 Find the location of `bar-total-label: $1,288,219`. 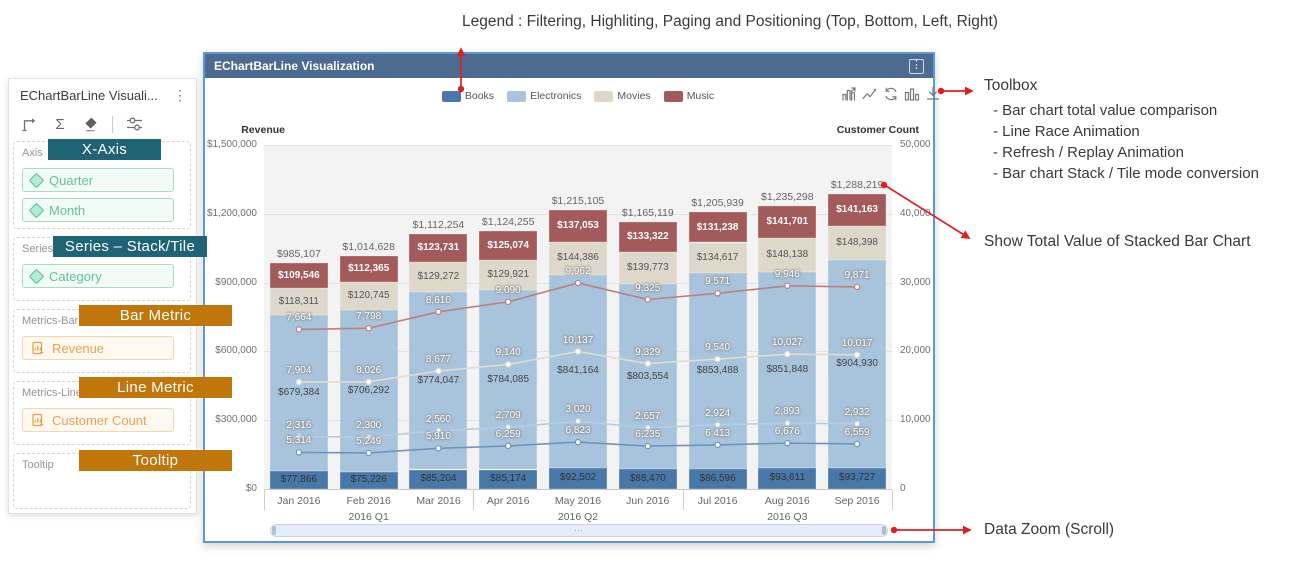

bar-total-label: $1,288,219 is located at coordinates (857, 184).